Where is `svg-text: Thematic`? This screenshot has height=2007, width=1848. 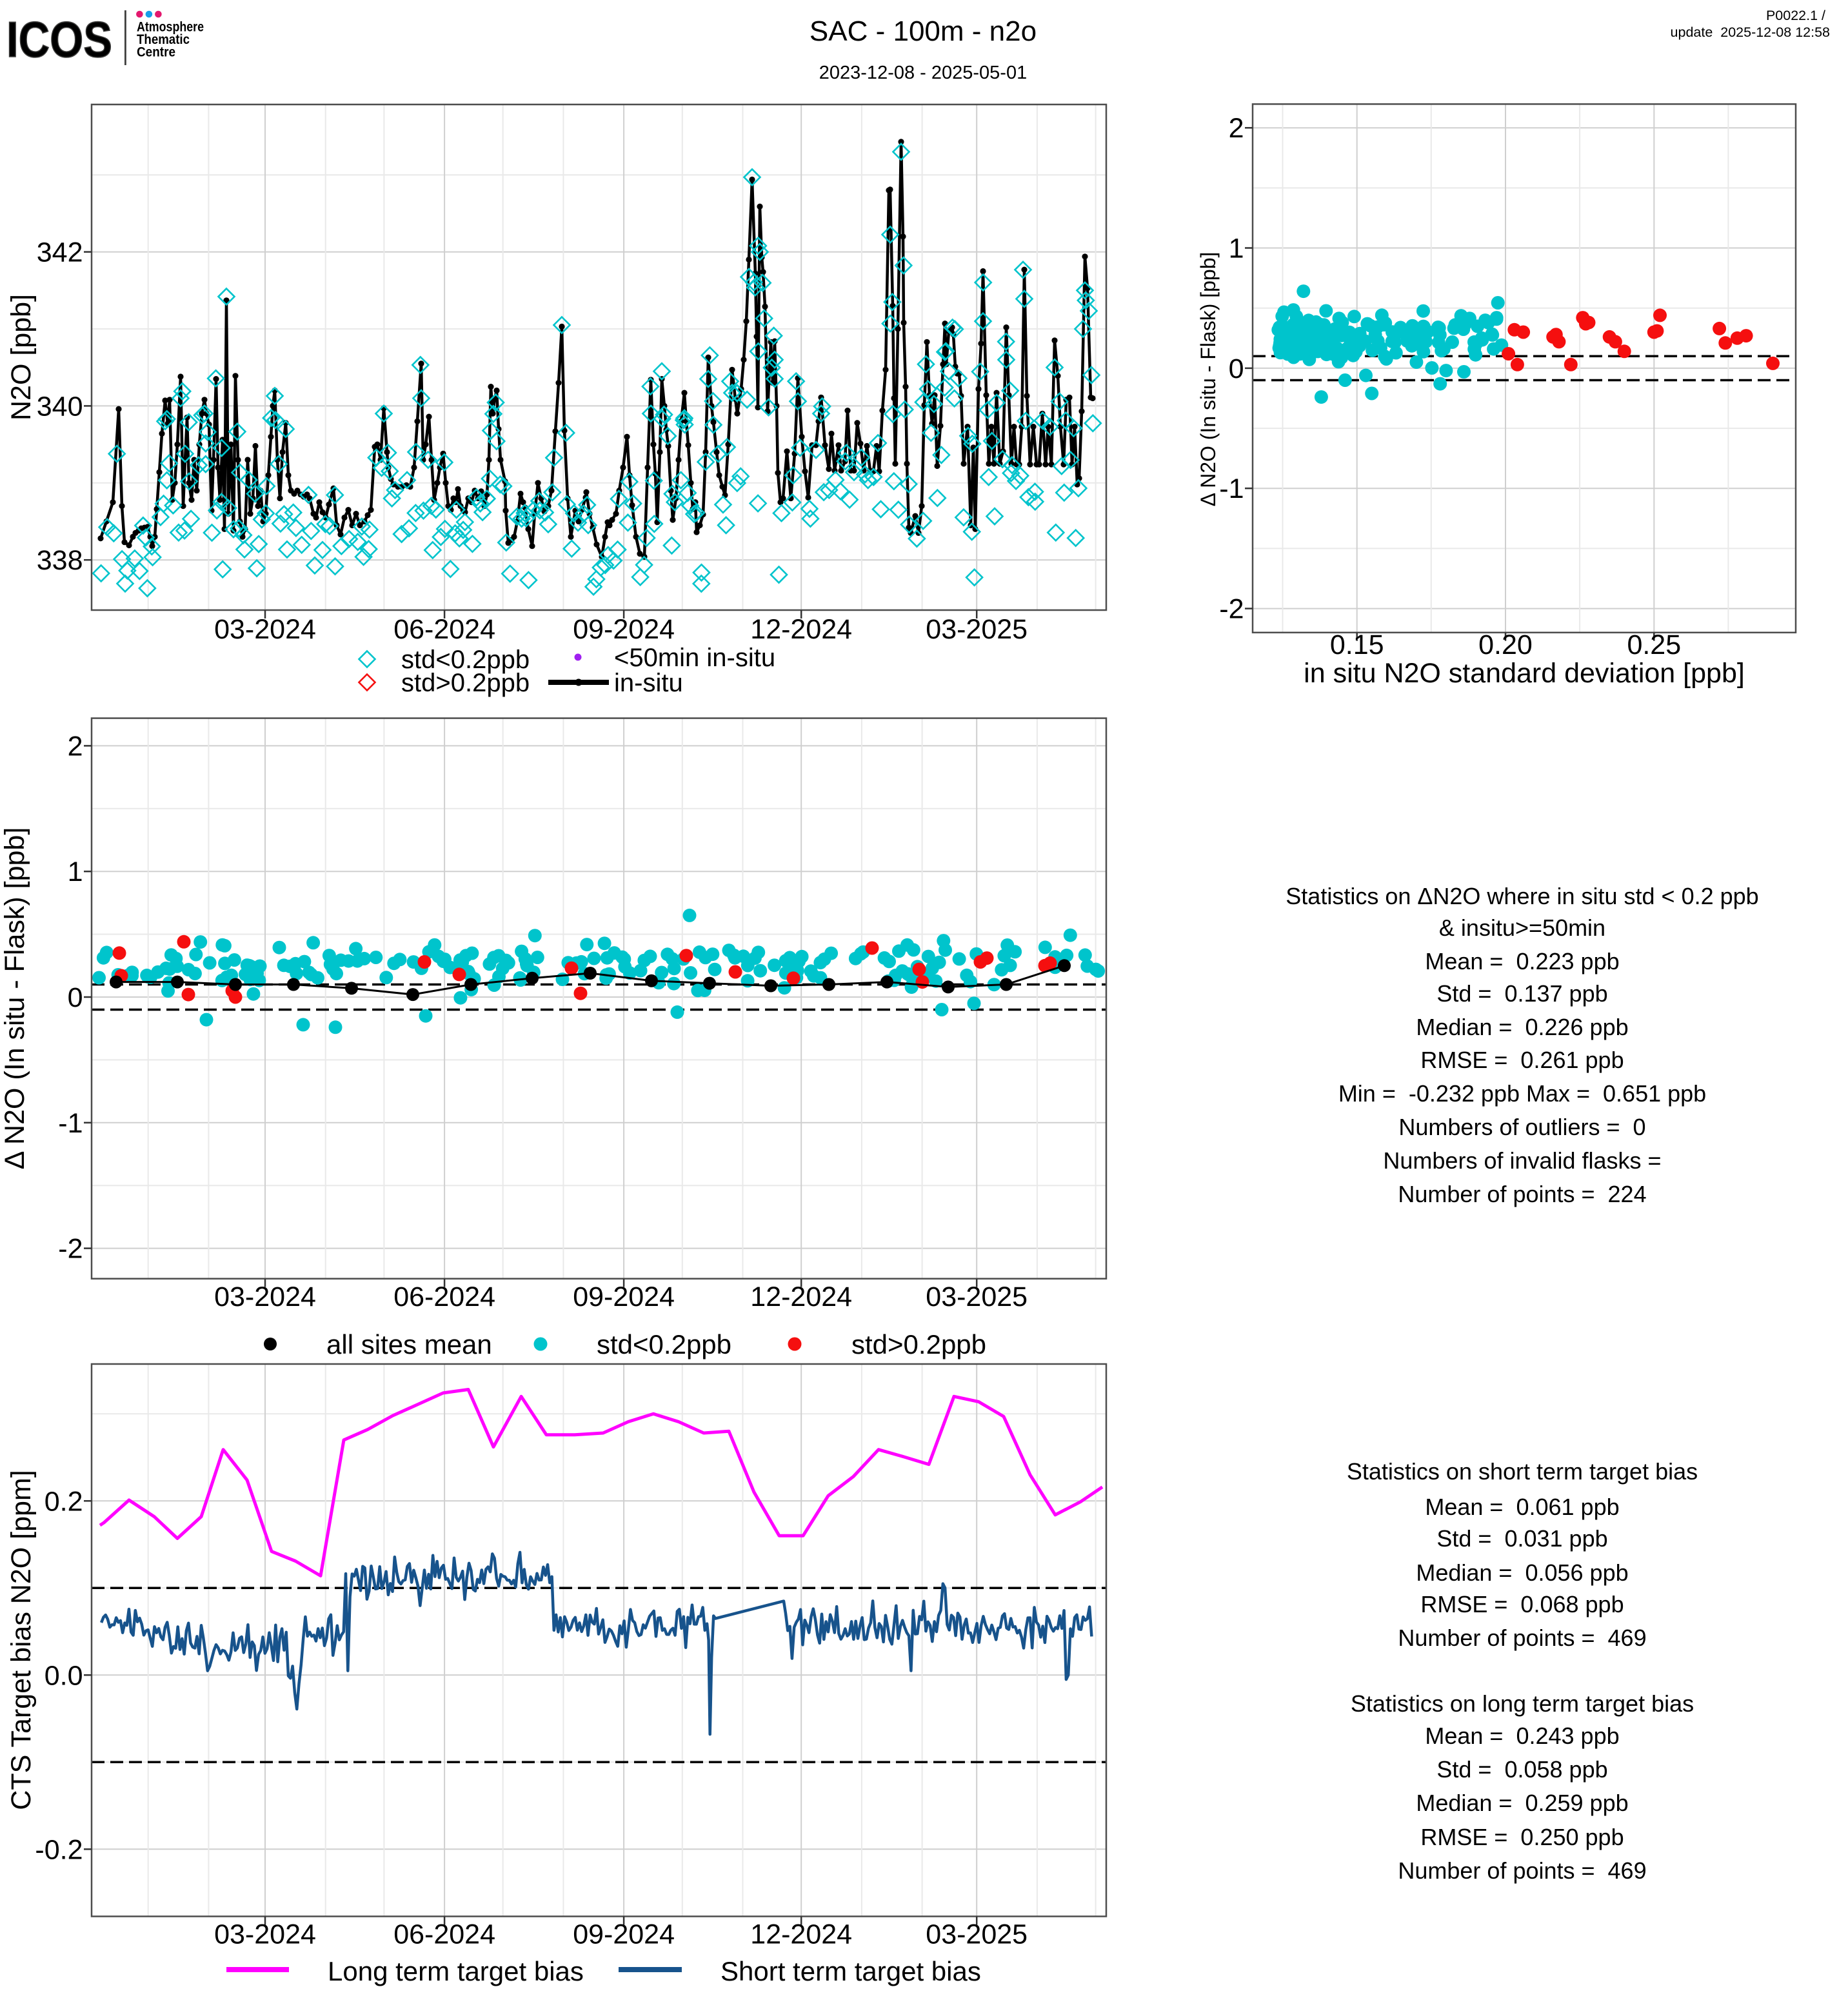 svg-text: Thematic is located at coordinates (163, 39).